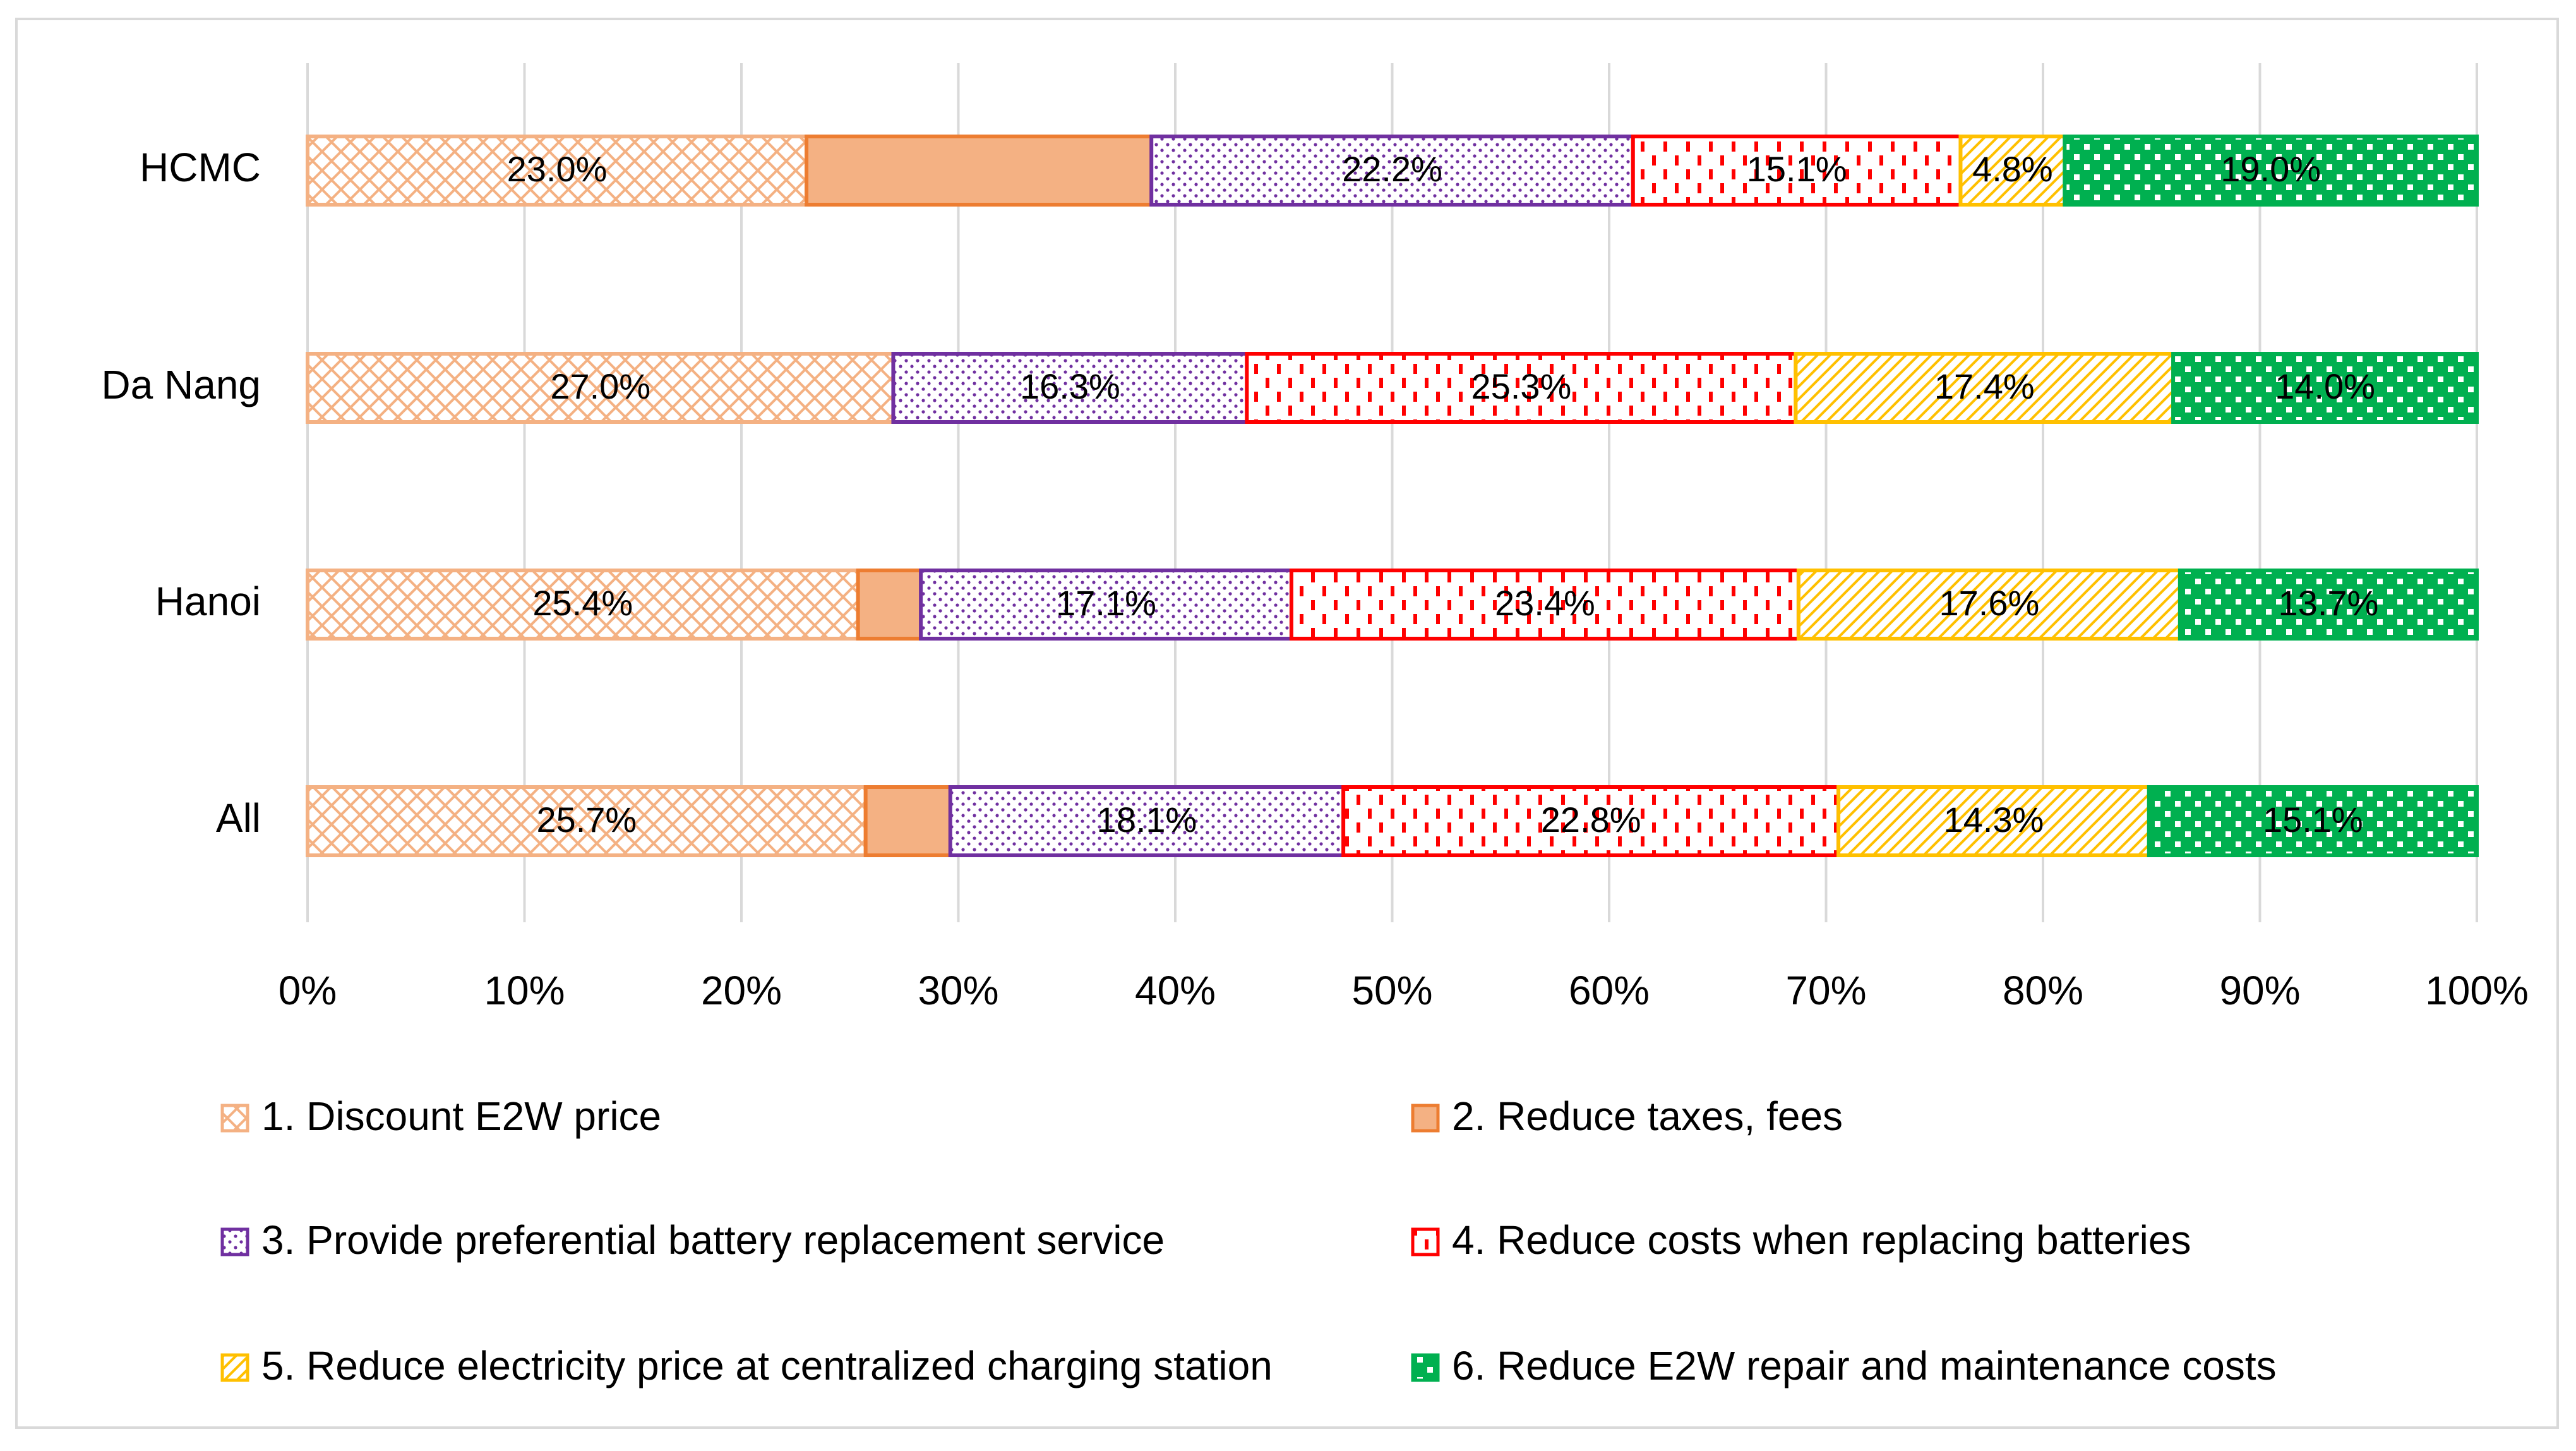 The image size is (2576, 1451). I want to click on data-label: 17.6%, so click(1989, 603).